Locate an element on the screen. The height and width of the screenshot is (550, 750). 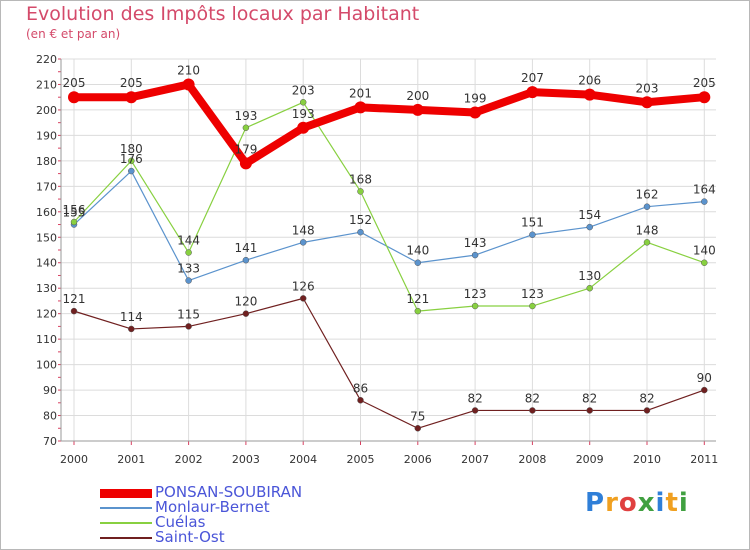
x-tick-label: 2010 is located at coordinates (647, 459).